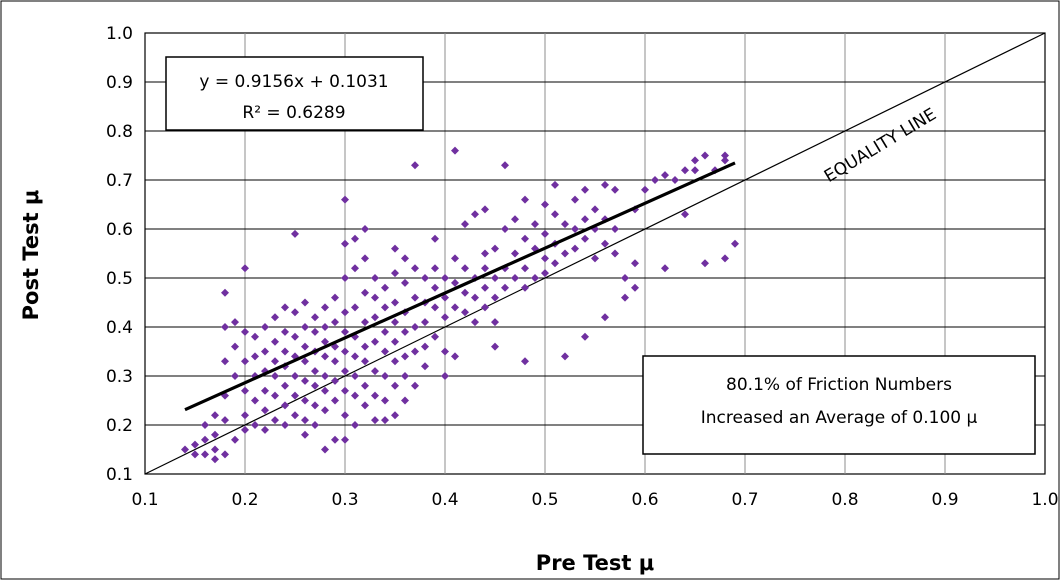 Image resolution: width=1060 pixels, height=580 pixels. I want to click on x-tick-label: 0.4, so click(444, 500).